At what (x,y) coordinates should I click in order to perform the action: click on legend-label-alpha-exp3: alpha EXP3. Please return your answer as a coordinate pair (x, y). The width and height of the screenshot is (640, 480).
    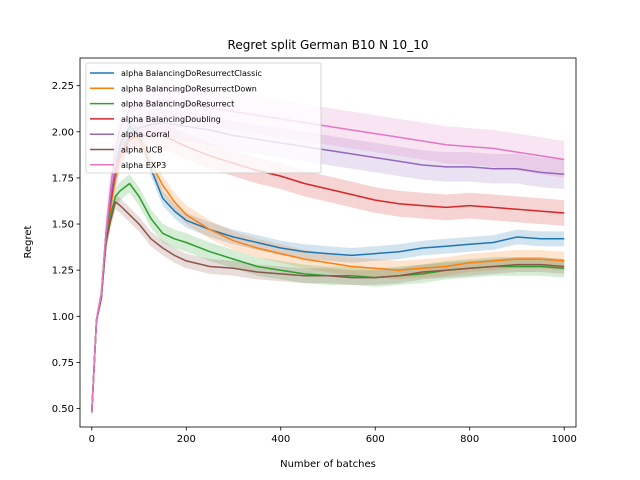
    Looking at the image, I should click on (143, 165).